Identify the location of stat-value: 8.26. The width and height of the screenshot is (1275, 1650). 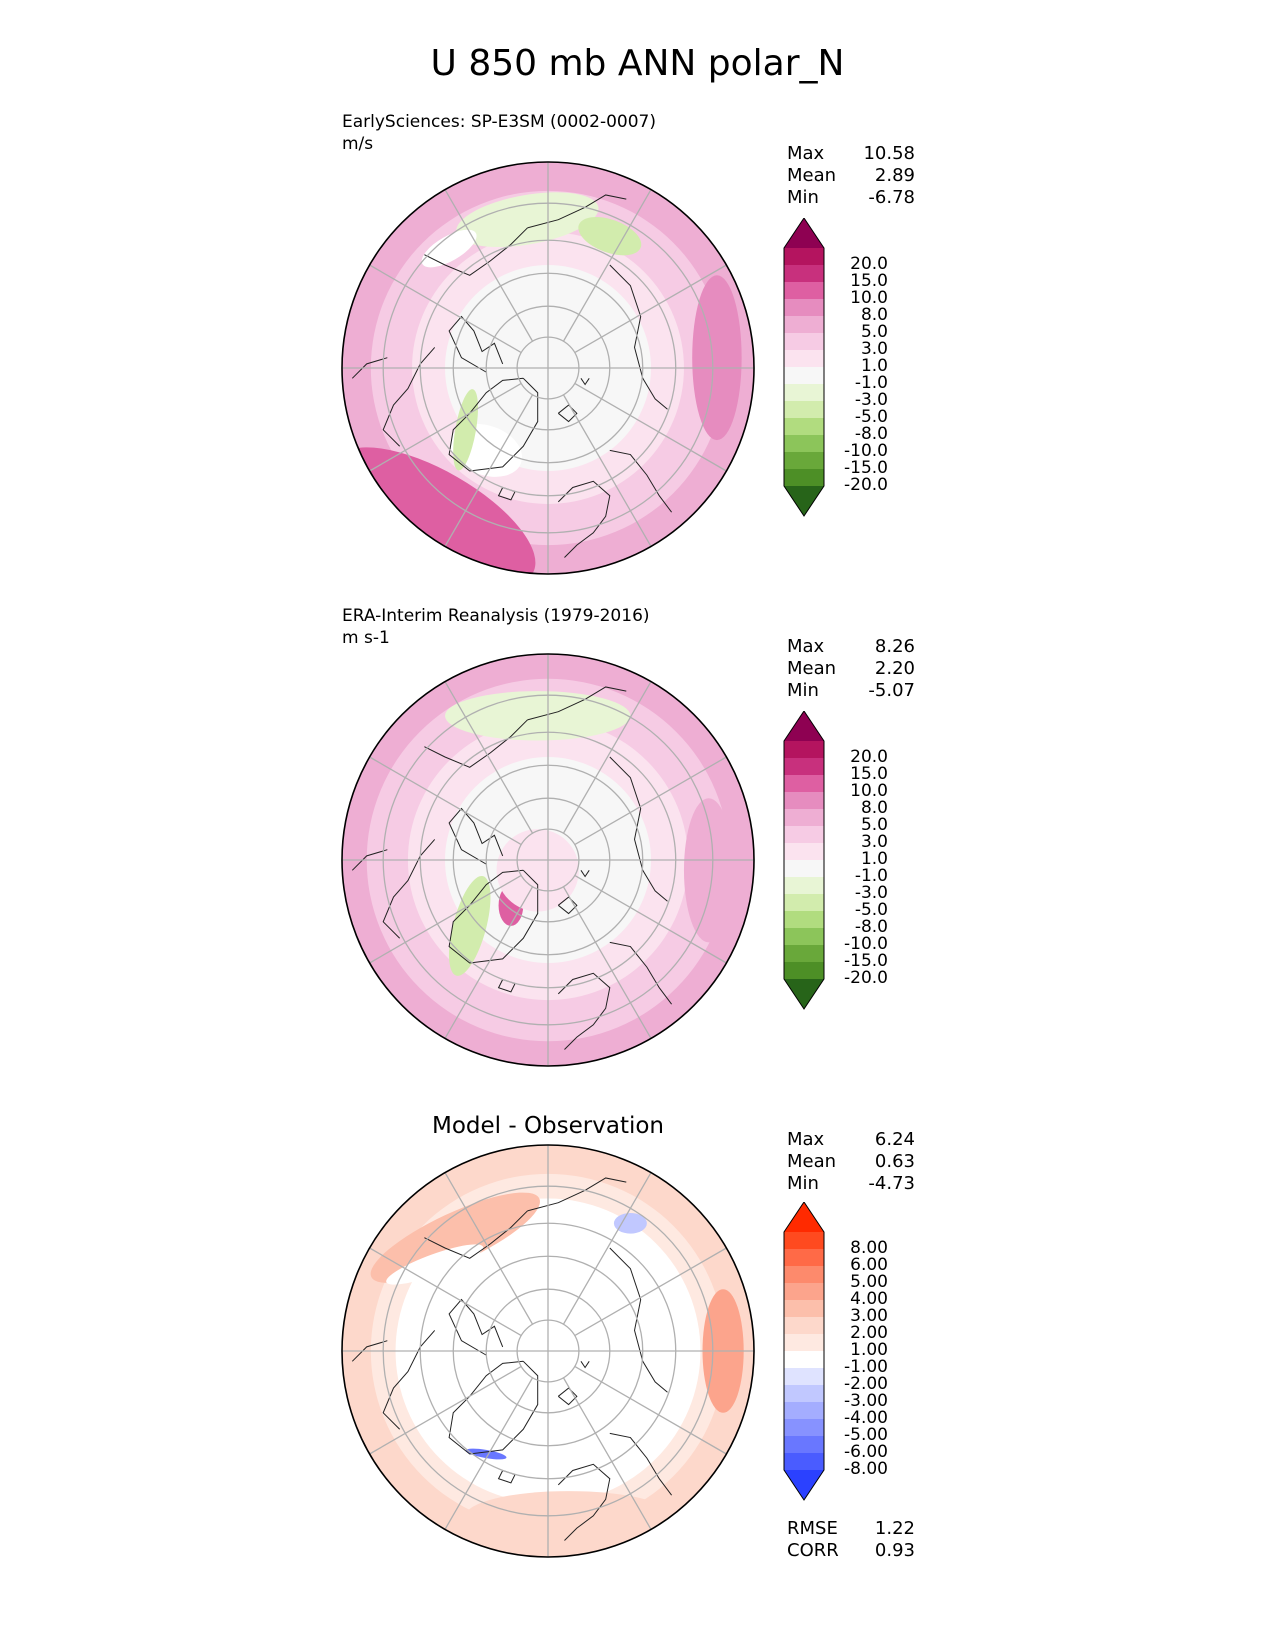
(894, 646).